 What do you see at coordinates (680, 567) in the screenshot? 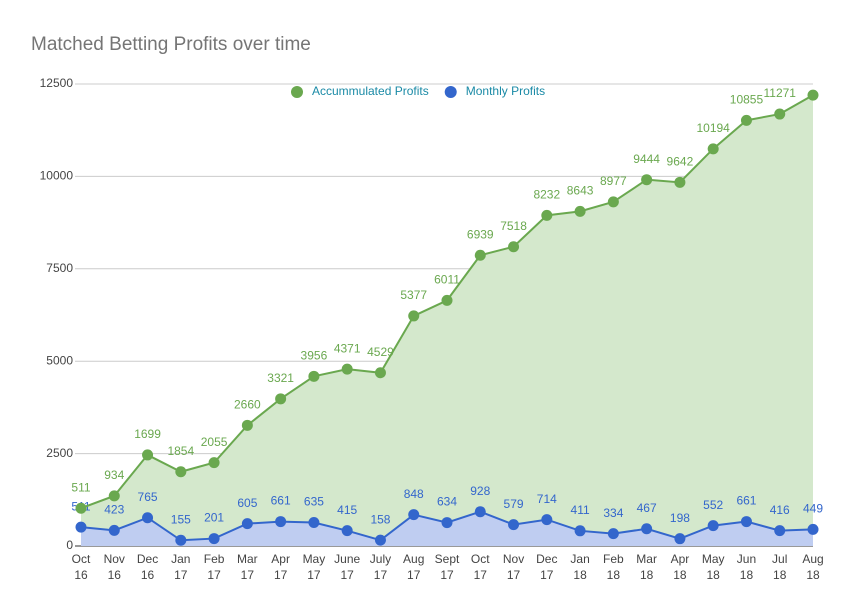
I see `x-tick-label: Apr 18` at bounding box center [680, 567].